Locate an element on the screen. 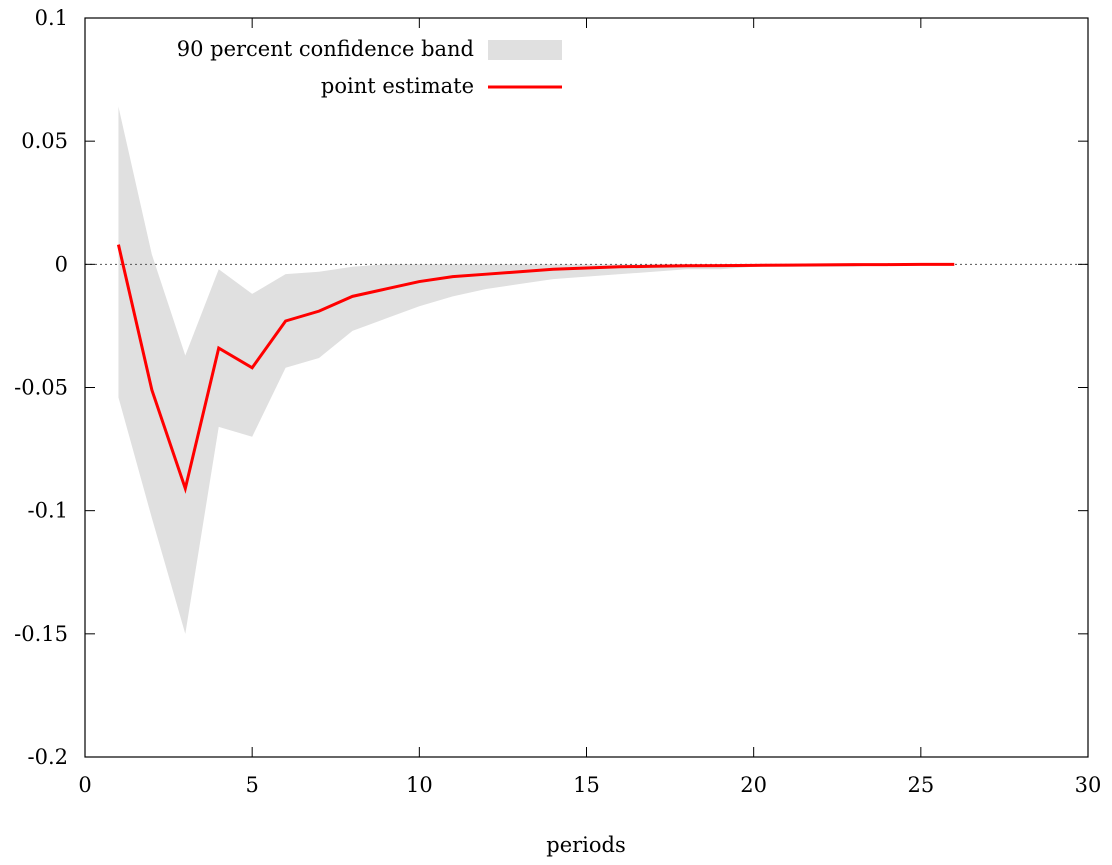  x-tick-label: 0 is located at coordinates (84, 785).